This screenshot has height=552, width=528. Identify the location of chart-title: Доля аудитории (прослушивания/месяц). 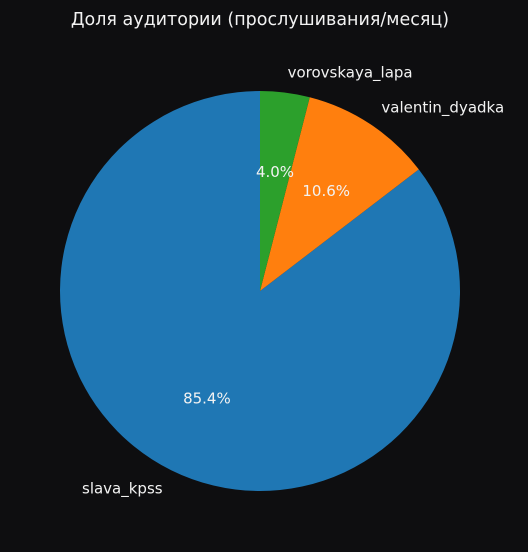
(260, 20).